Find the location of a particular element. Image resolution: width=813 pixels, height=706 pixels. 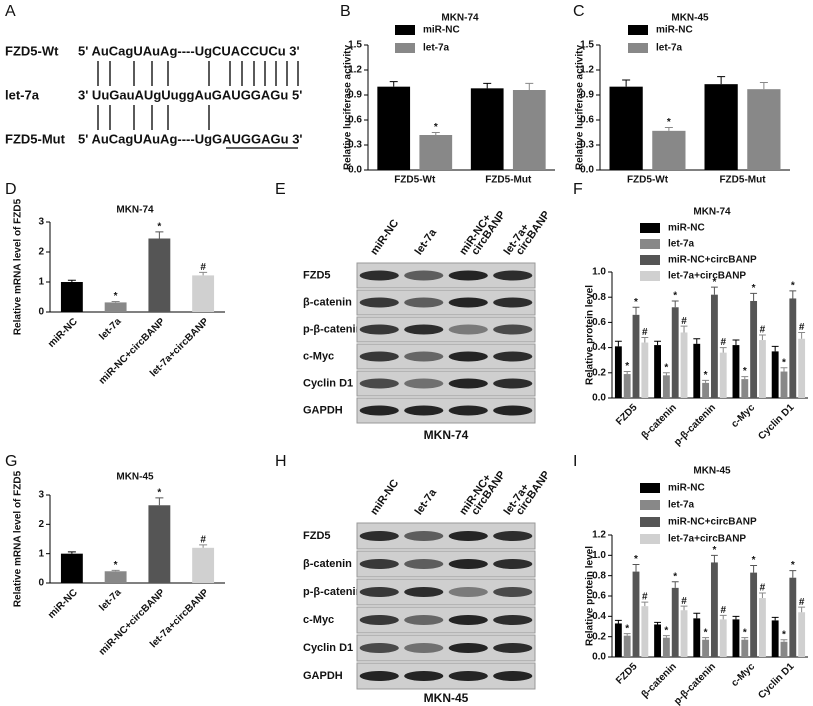

y-tick-label: 0.0 is located at coordinates (599, 657).